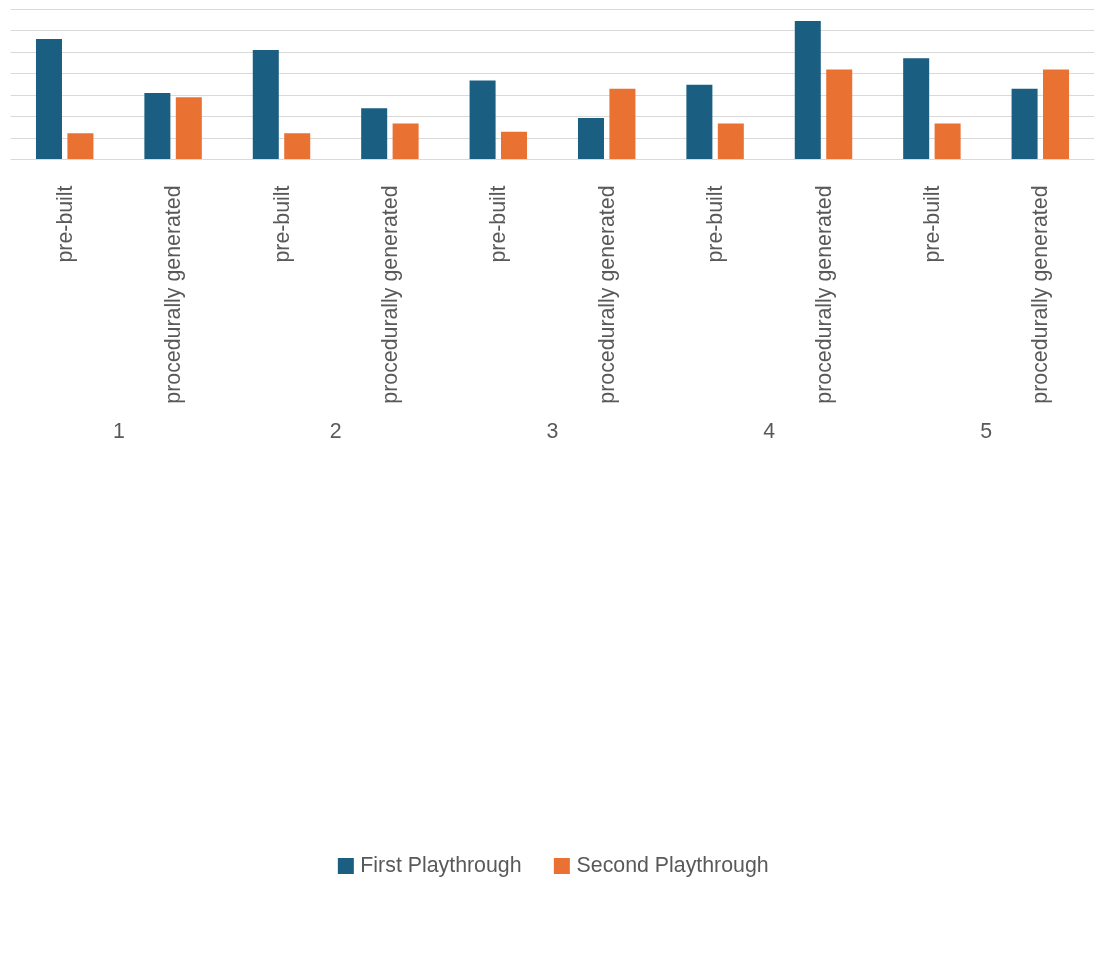 The width and height of the screenshot is (1106, 967). What do you see at coordinates (335, 430) in the screenshot?
I see `text: 2` at bounding box center [335, 430].